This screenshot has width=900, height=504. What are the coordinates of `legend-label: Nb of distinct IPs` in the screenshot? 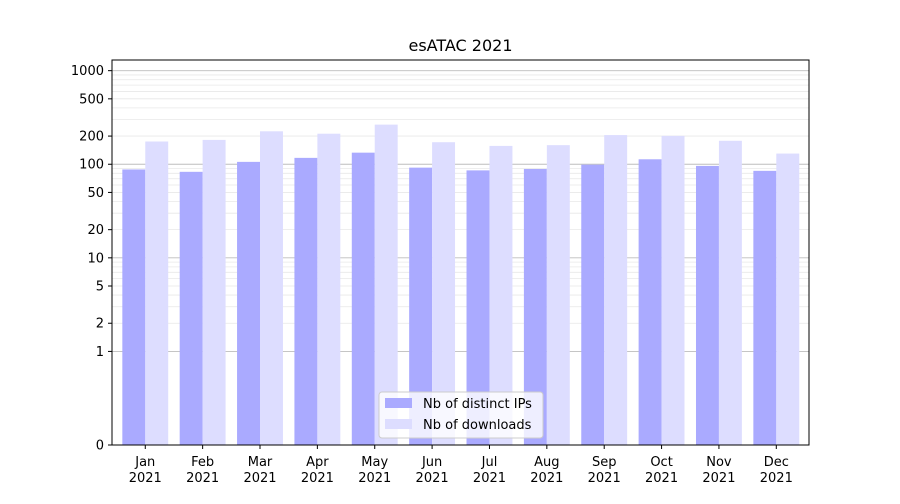 It's located at (477, 404).